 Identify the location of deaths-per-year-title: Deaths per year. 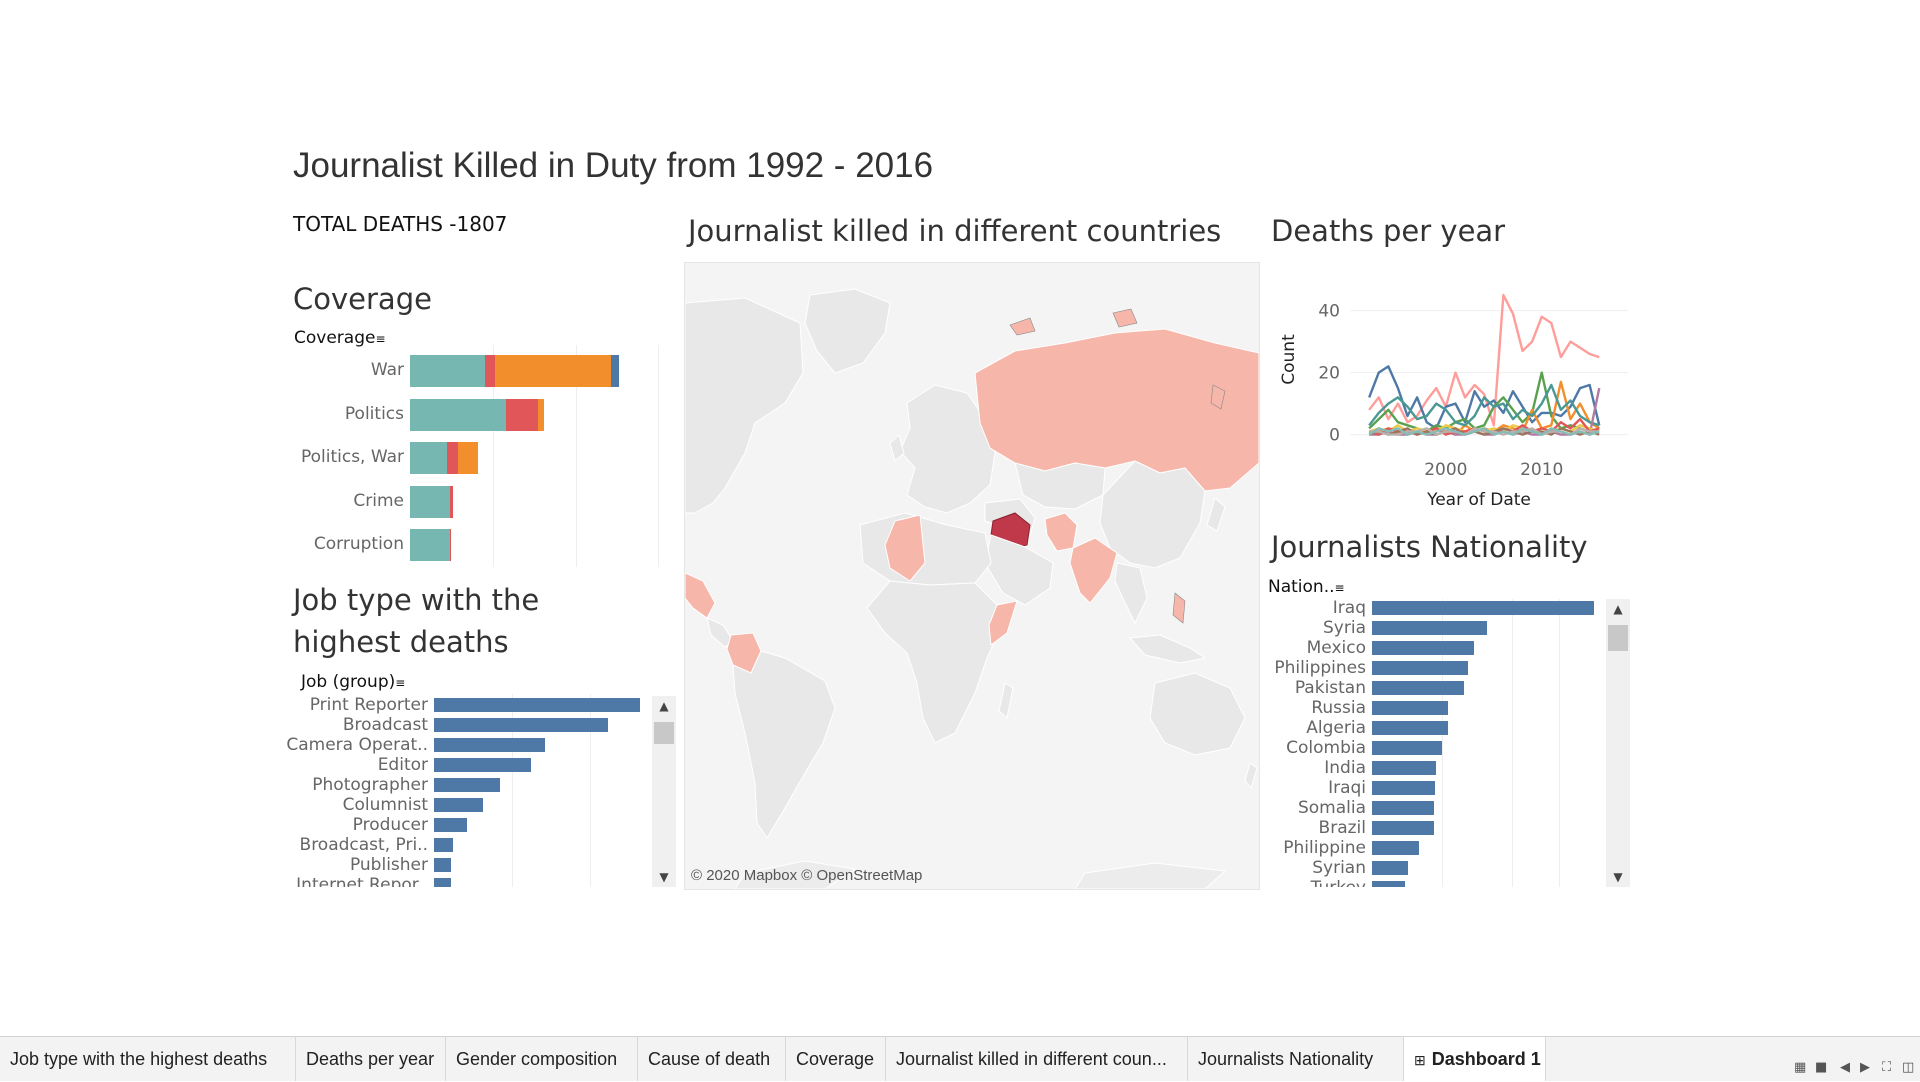
(1388, 231).